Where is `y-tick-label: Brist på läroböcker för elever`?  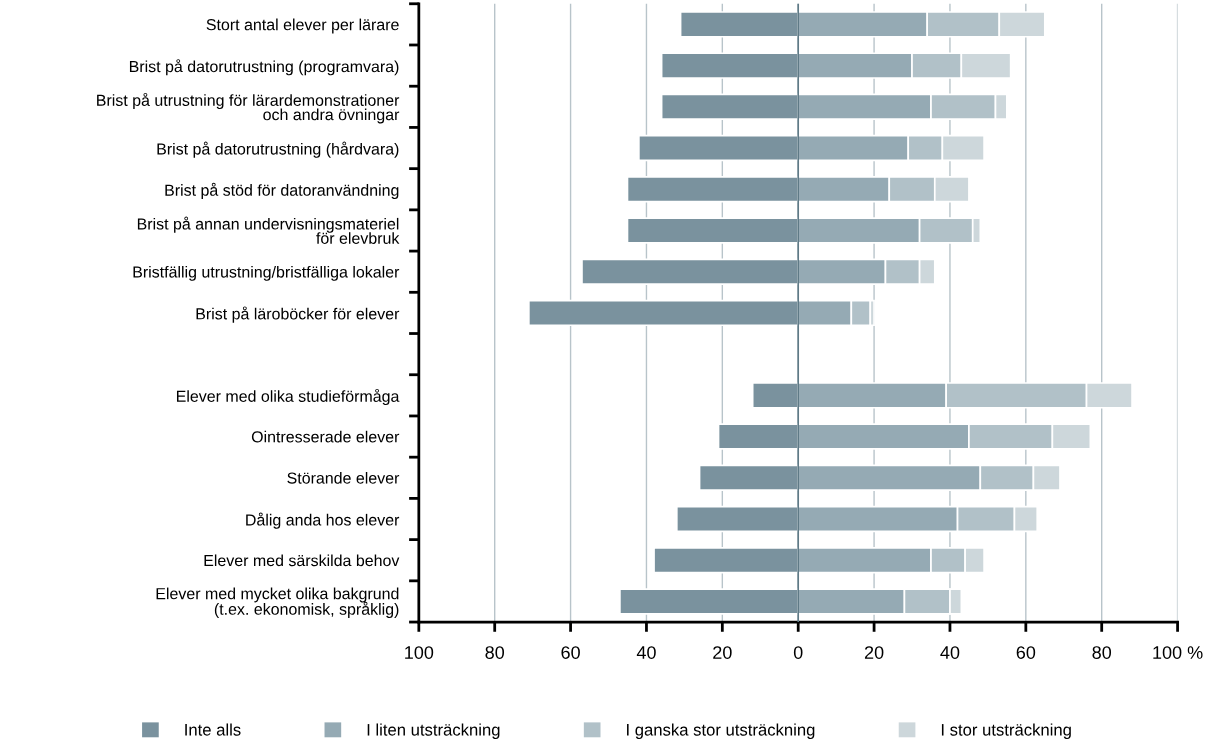
y-tick-label: Brist på läroböcker för elever is located at coordinates (298, 314).